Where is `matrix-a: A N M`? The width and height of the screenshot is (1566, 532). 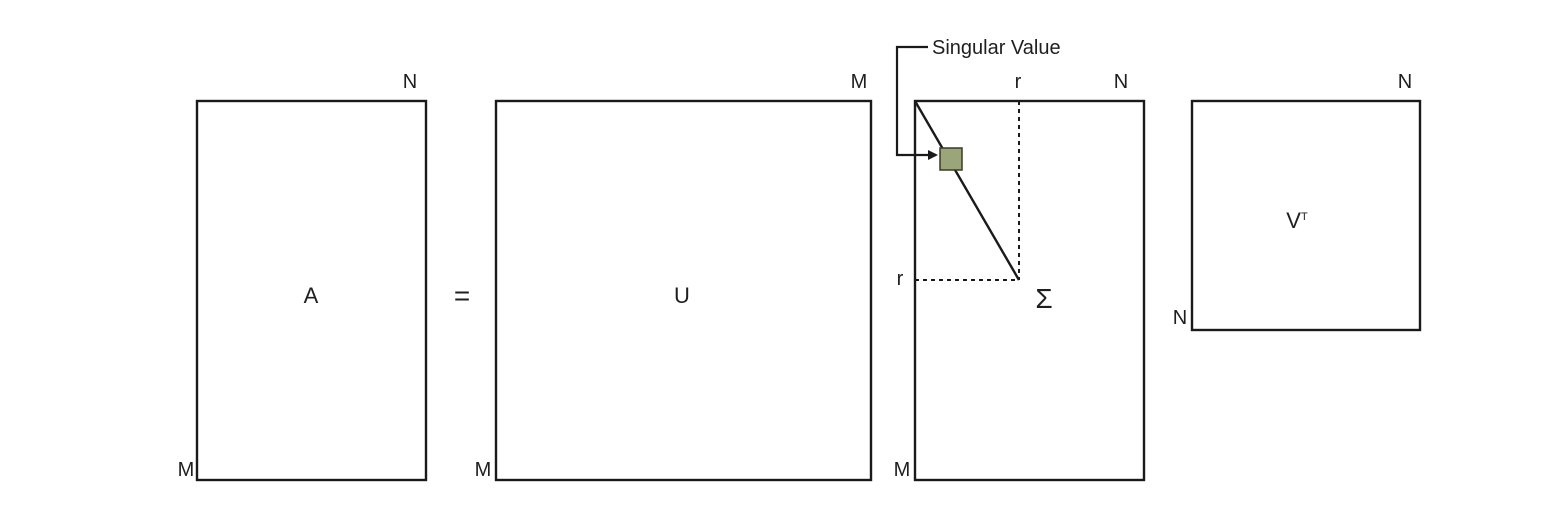
matrix-a: A N M is located at coordinates (303, 276).